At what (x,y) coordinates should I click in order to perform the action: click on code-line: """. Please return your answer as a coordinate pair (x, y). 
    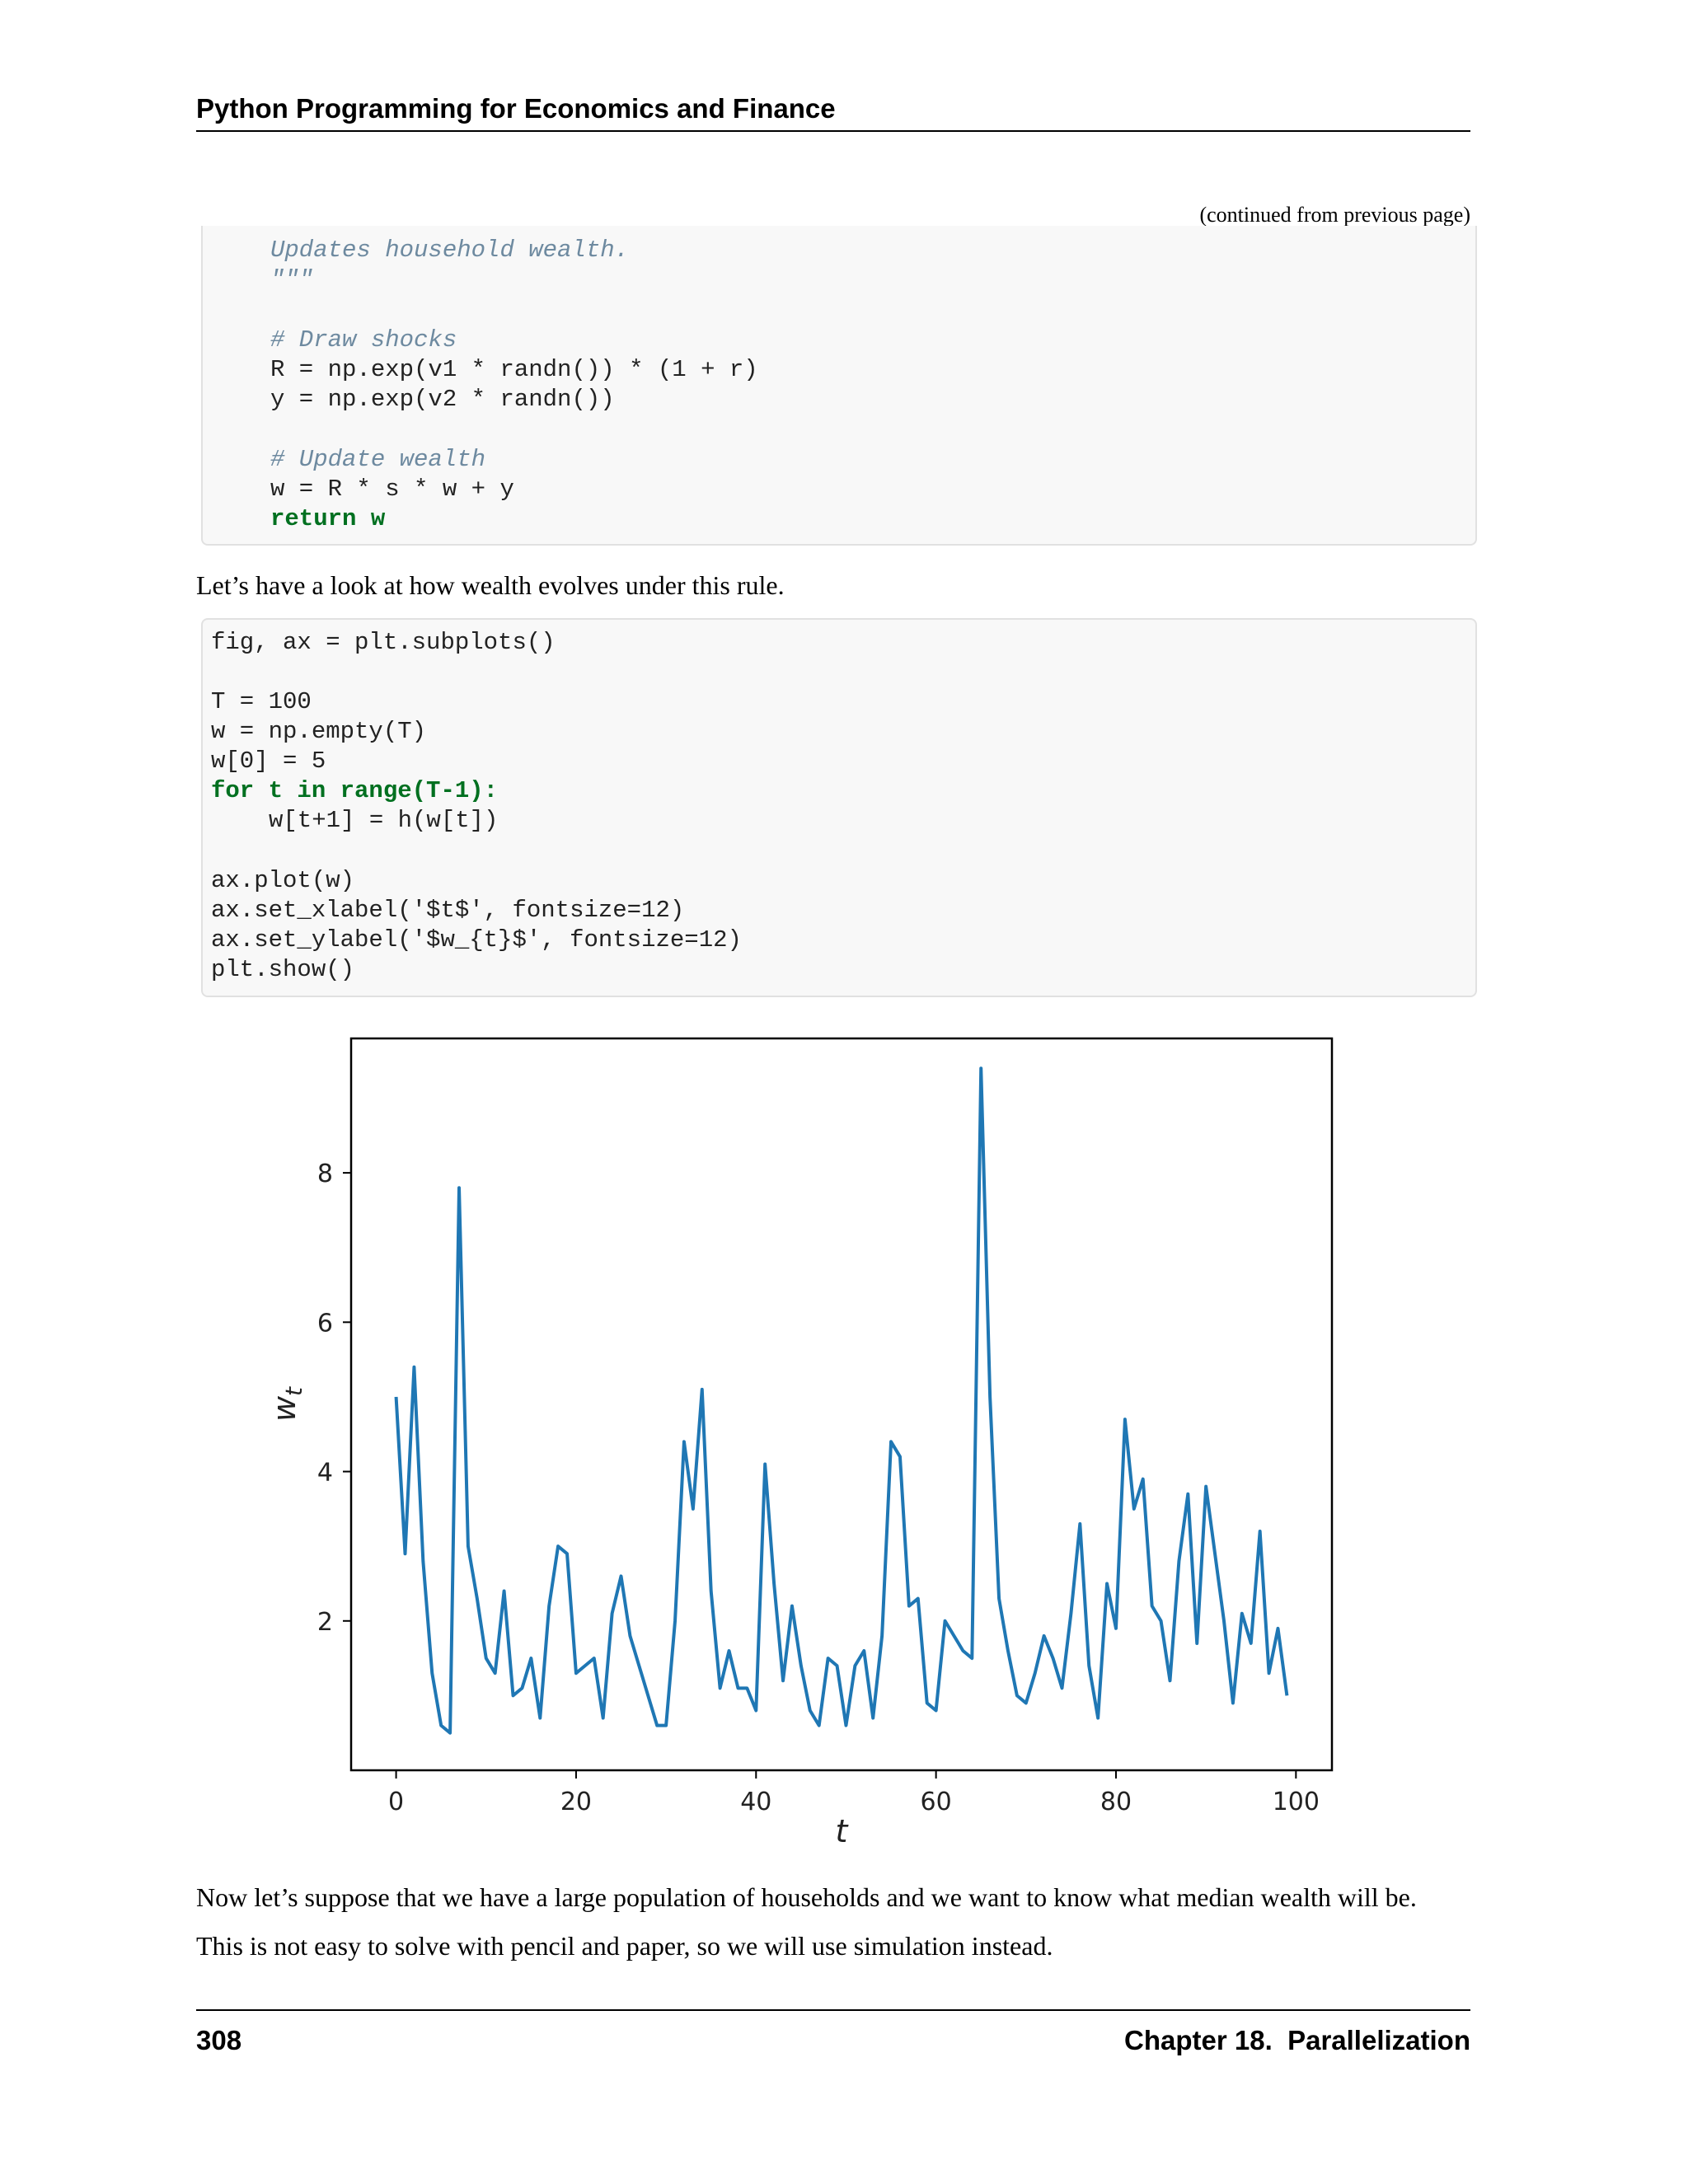
    Looking at the image, I should click on (292, 279).